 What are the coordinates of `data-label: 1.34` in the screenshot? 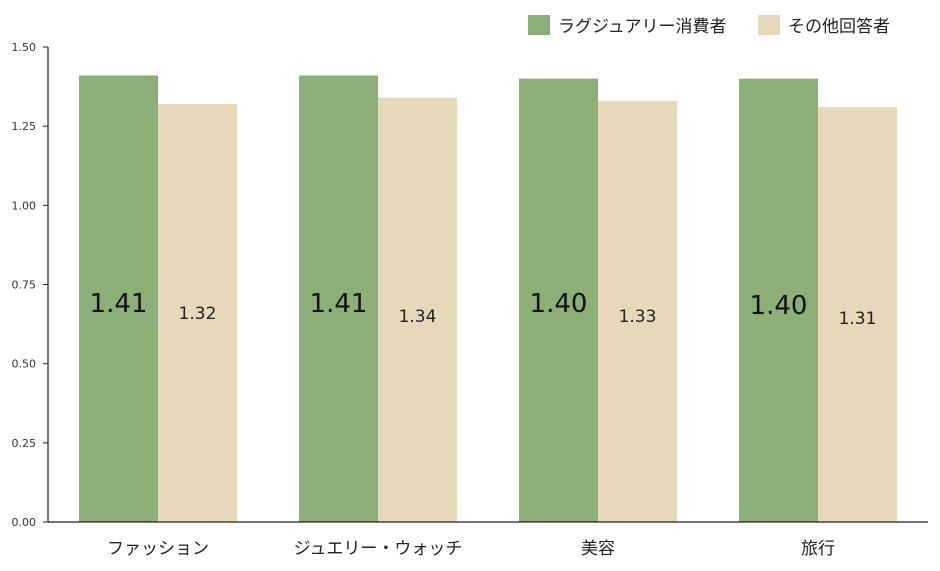 It's located at (418, 317).